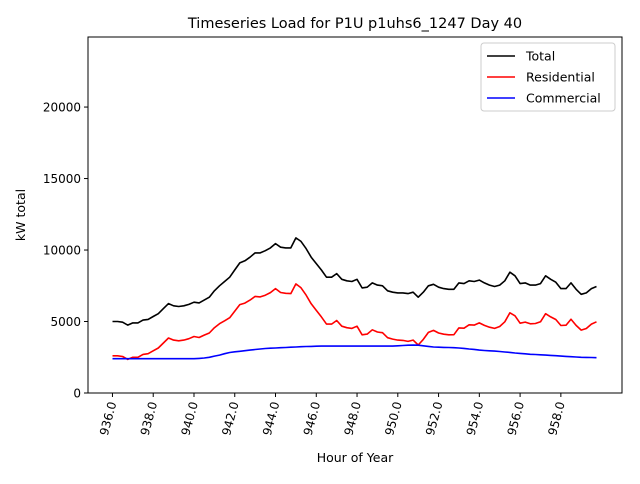 This screenshot has height=484, width=640. What do you see at coordinates (353, 418) in the screenshot?
I see `x-tick-label: 948.0` at bounding box center [353, 418].